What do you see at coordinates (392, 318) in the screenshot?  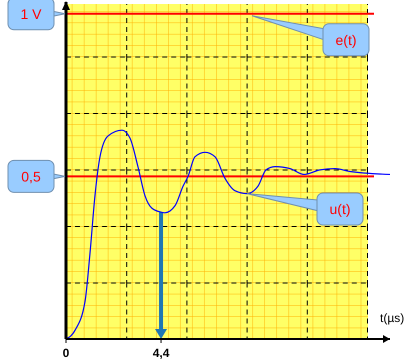 I see `x-axis-title: t(µs)` at bounding box center [392, 318].